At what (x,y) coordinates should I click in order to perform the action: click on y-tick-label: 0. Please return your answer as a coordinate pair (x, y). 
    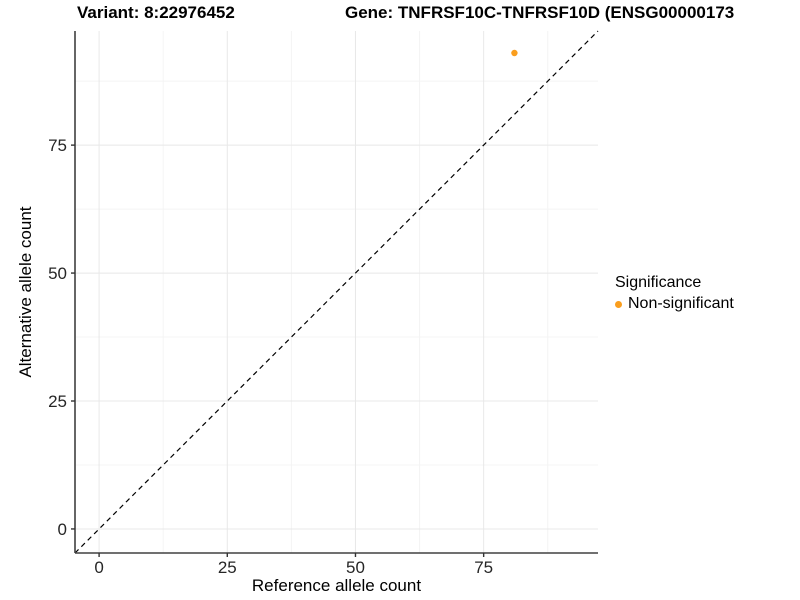
    Looking at the image, I should click on (62, 529).